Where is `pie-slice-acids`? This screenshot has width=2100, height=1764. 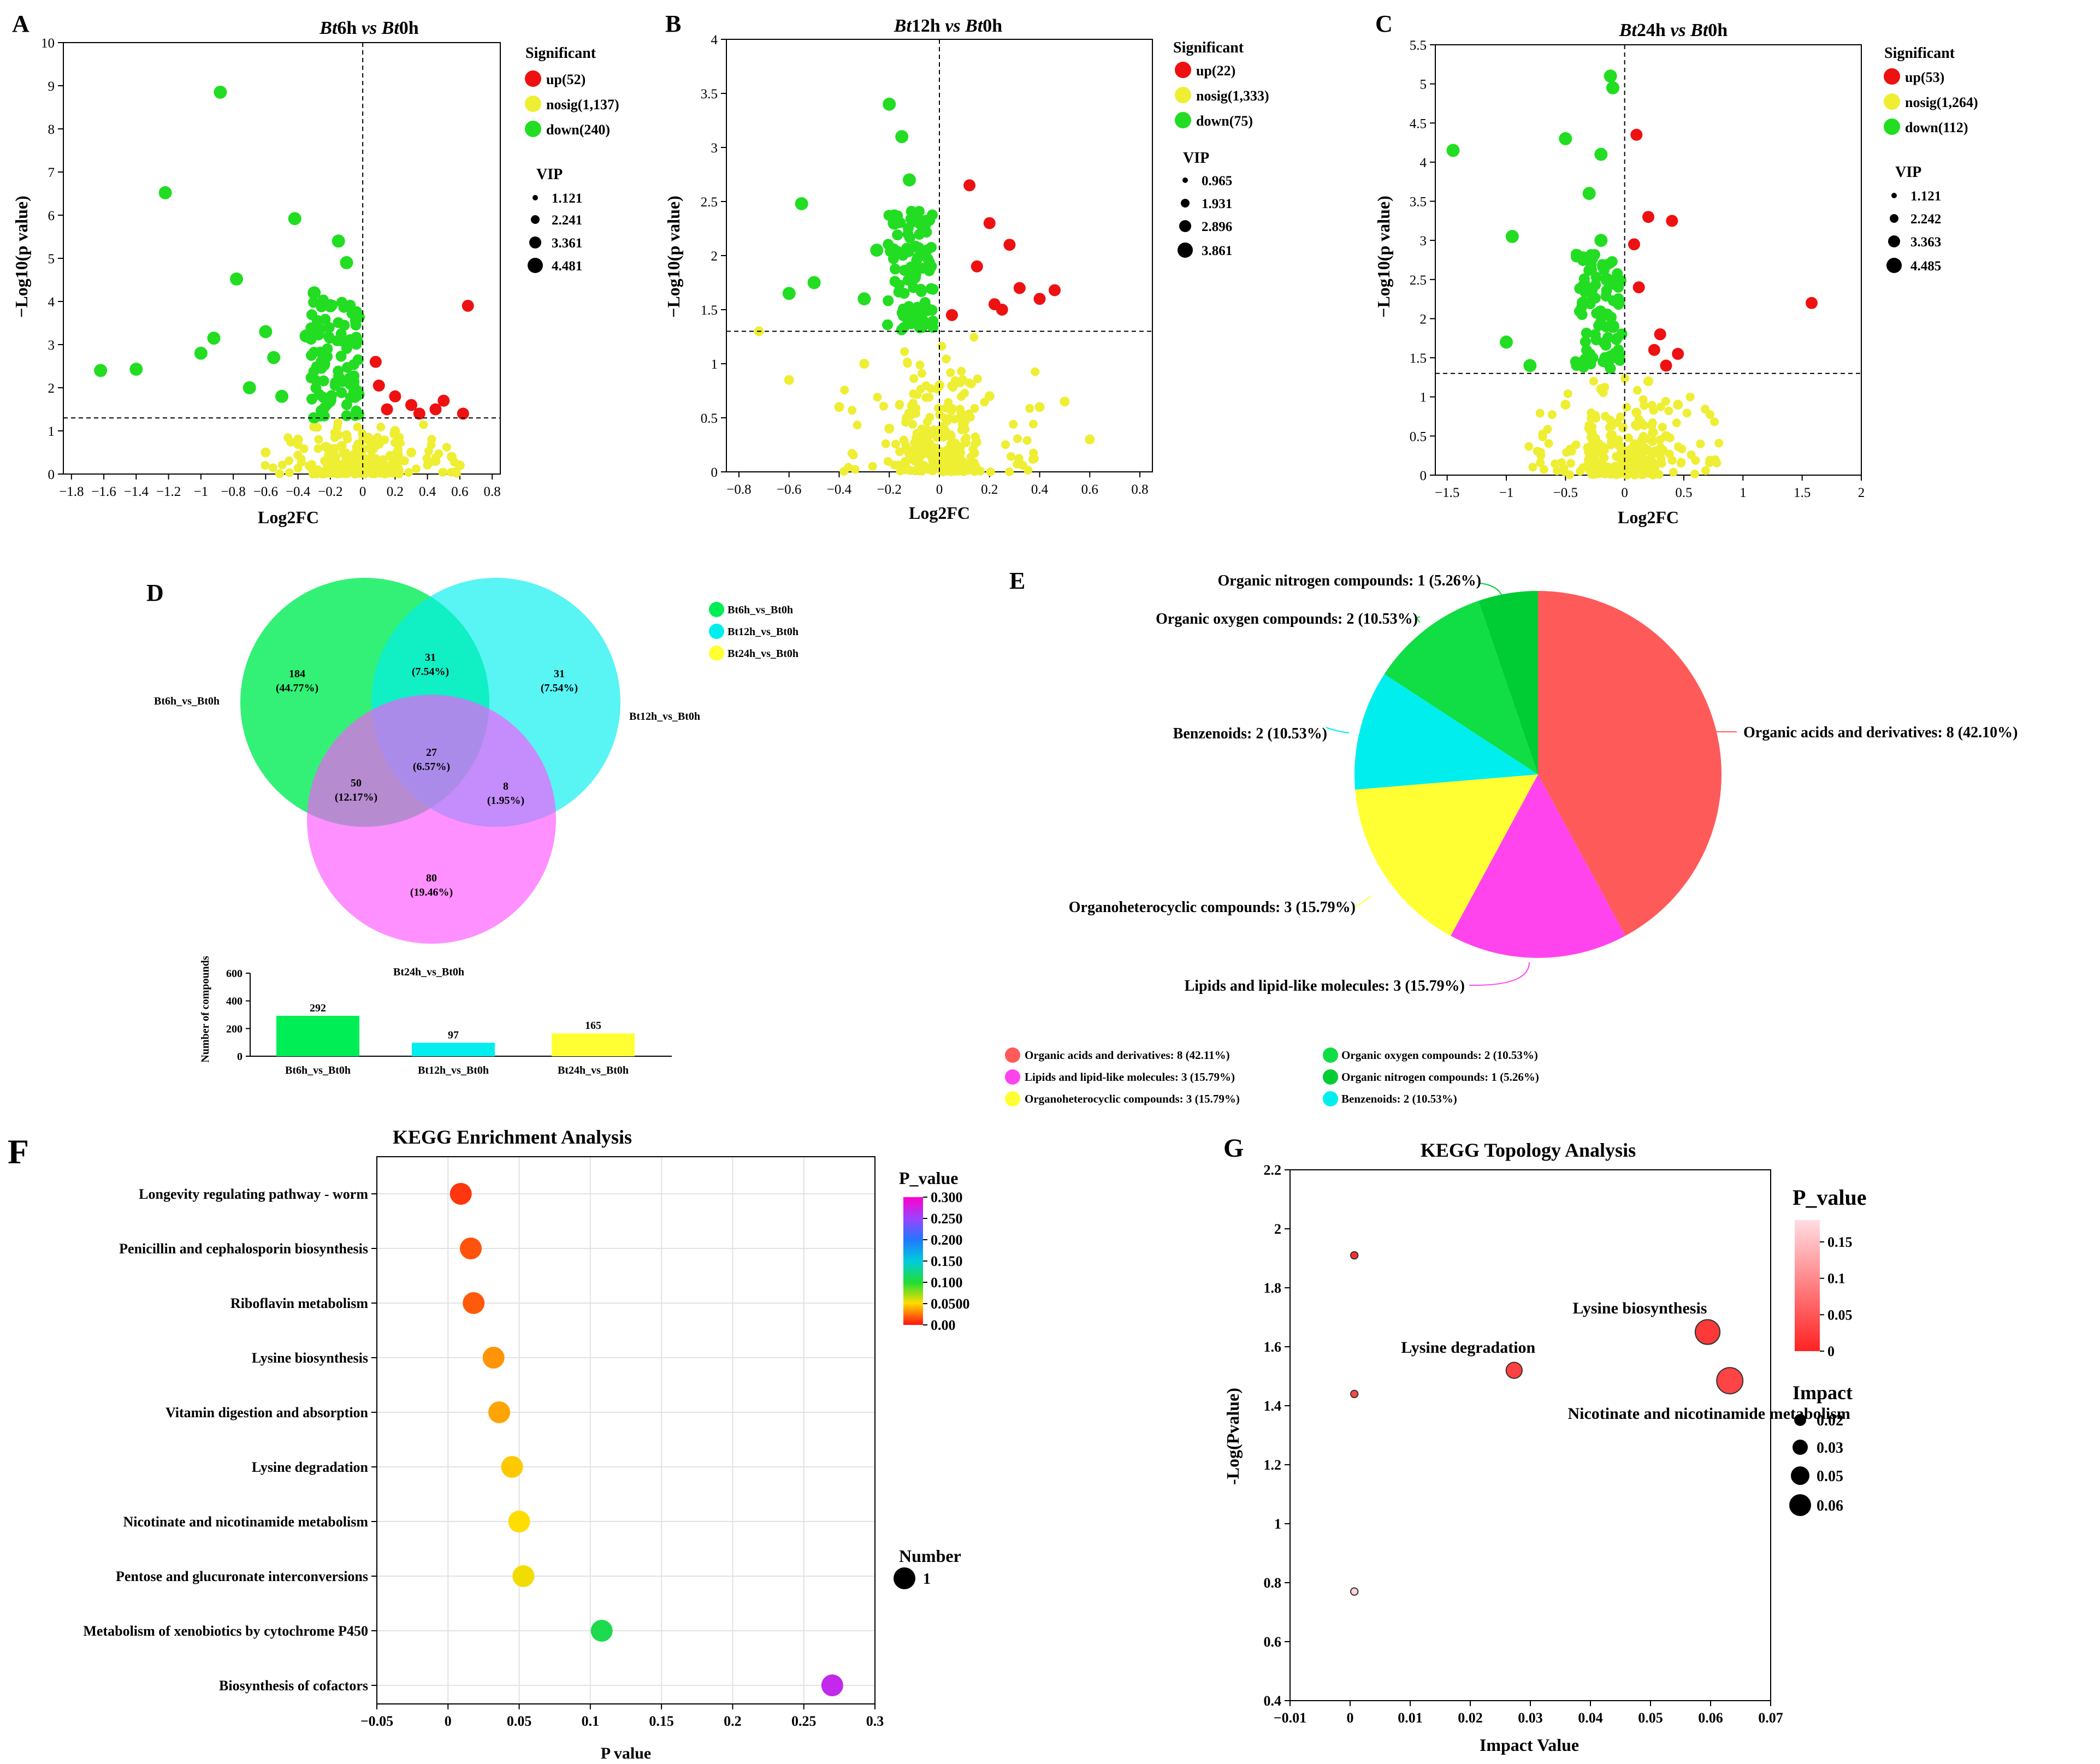
pie-slice-acids is located at coordinates (1630, 763).